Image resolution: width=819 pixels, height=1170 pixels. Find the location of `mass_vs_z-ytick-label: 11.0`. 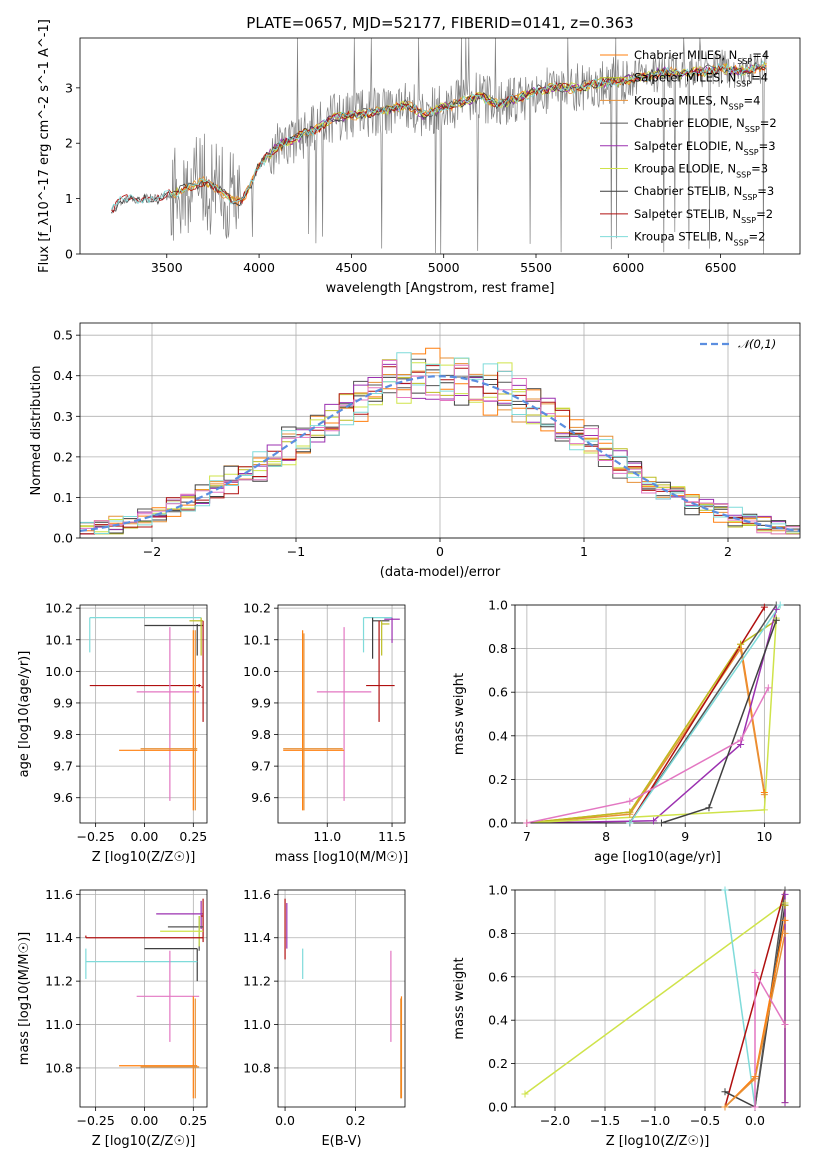

mass_vs_z-ytick-label: 11.0 is located at coordinates (59, 1024).